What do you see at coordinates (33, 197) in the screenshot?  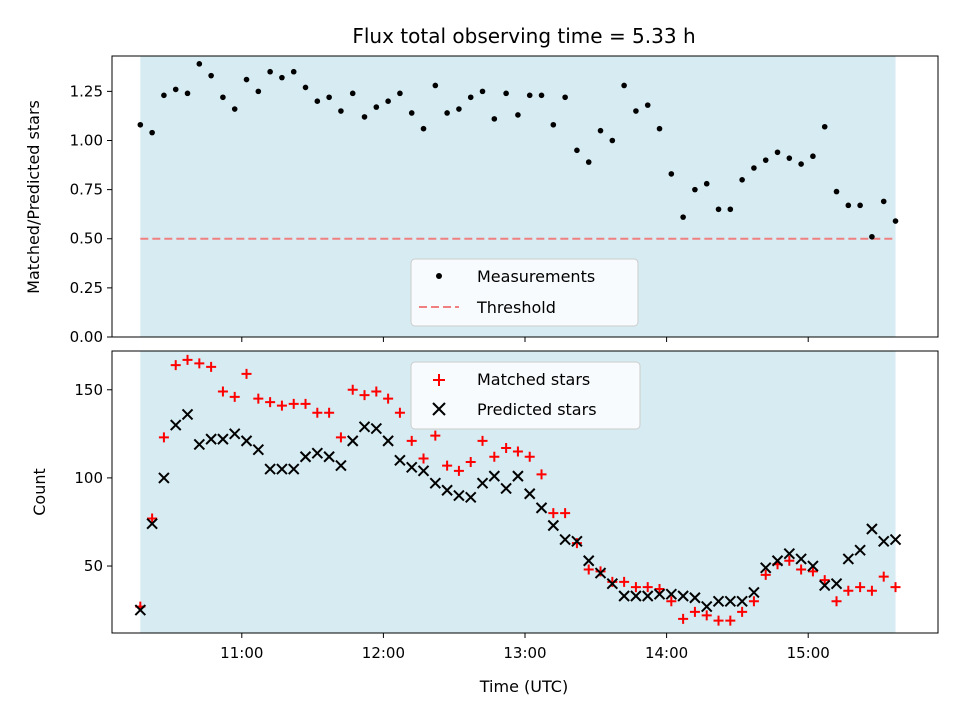 I see `top-y-axis-label: Matched/Predicted stars` at bounding box center [33, 197].